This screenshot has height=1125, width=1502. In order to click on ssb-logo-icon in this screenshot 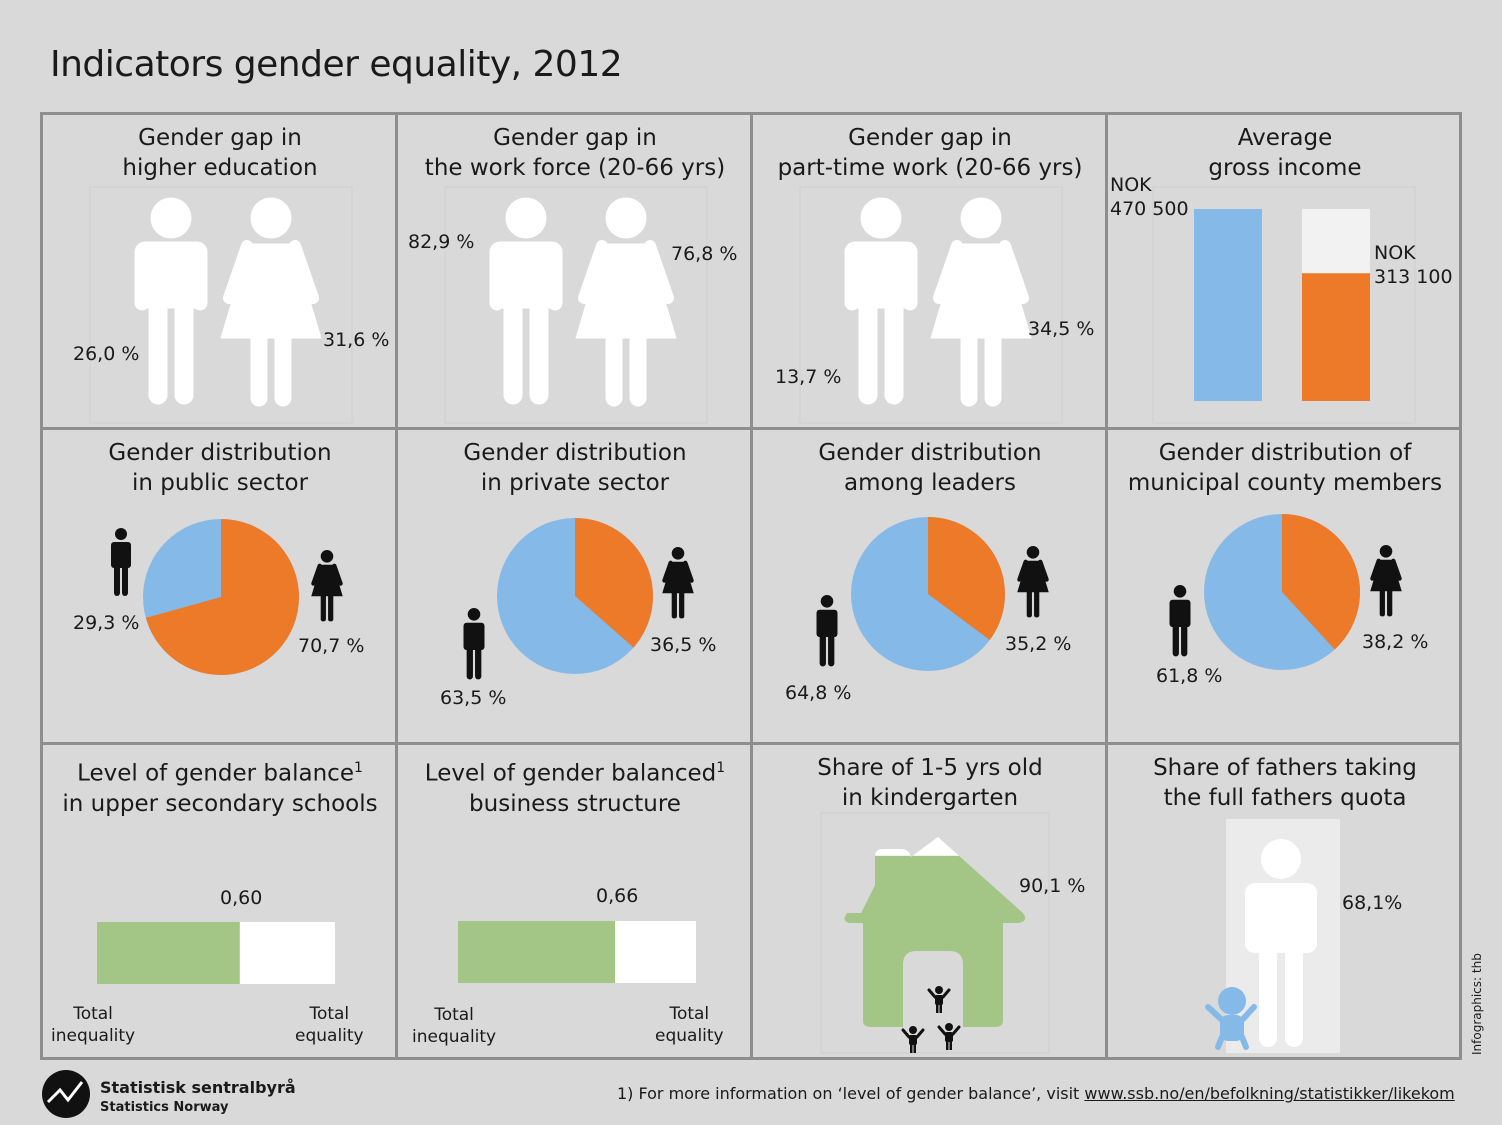, I will do `click(66, 1094)`.